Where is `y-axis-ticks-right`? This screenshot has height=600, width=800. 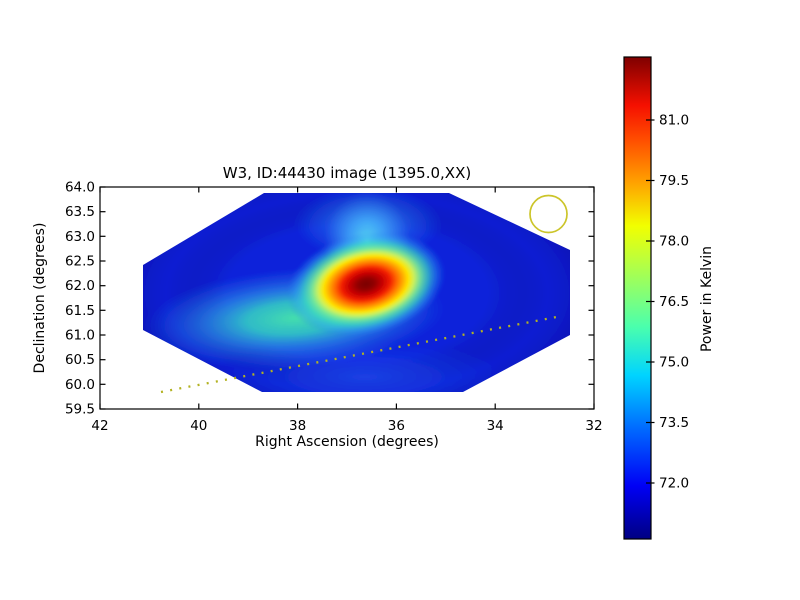 y-axis-ticks-right is located at coordinates (591, 298).